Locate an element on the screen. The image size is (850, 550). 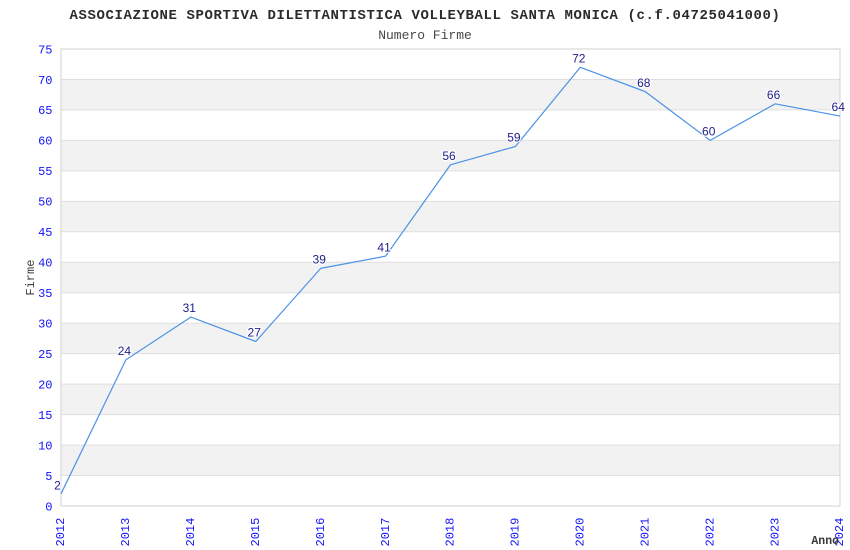
svg-text: 5 is located at coordinates (48, 477).